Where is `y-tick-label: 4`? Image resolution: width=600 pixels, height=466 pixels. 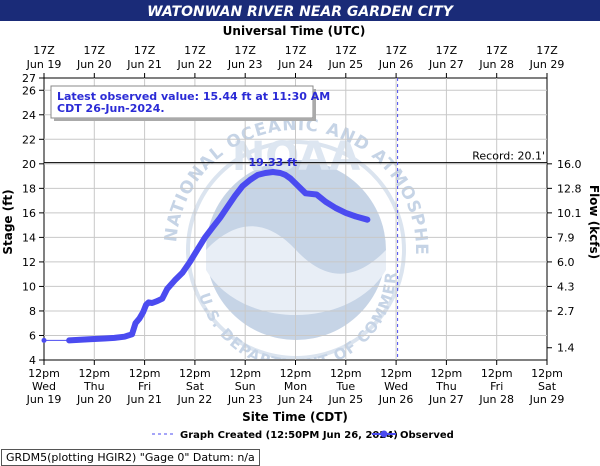 y-tick-label: 4 is located at coordinates (32, 360).